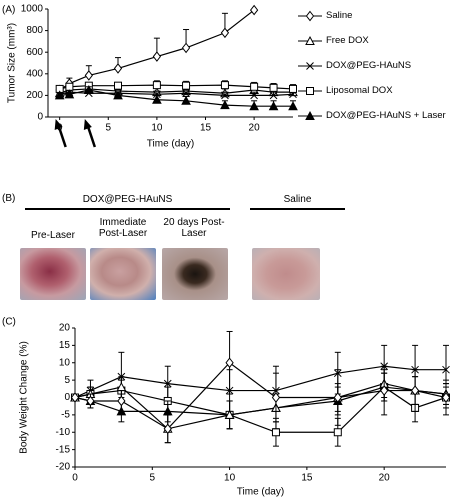 Image resolution: width=450 pixels, height=500 pixels. What do you see at coordinates (255, 128) in the screenshot?
I see `x-tick-label: 20` at bounding box center [255, 128].